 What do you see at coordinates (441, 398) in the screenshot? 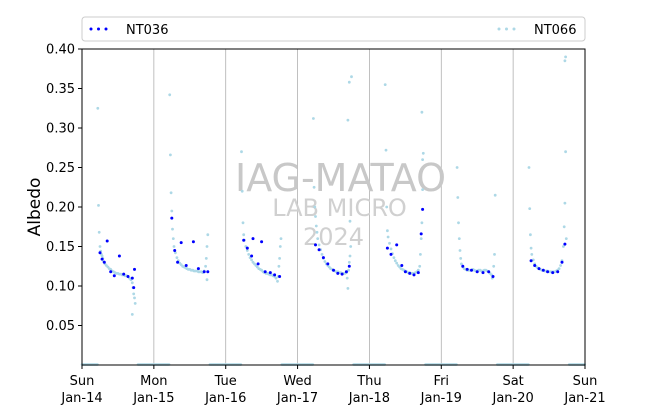
I see `x-tick-date: Jan-19` at bounding box center [441, 398].